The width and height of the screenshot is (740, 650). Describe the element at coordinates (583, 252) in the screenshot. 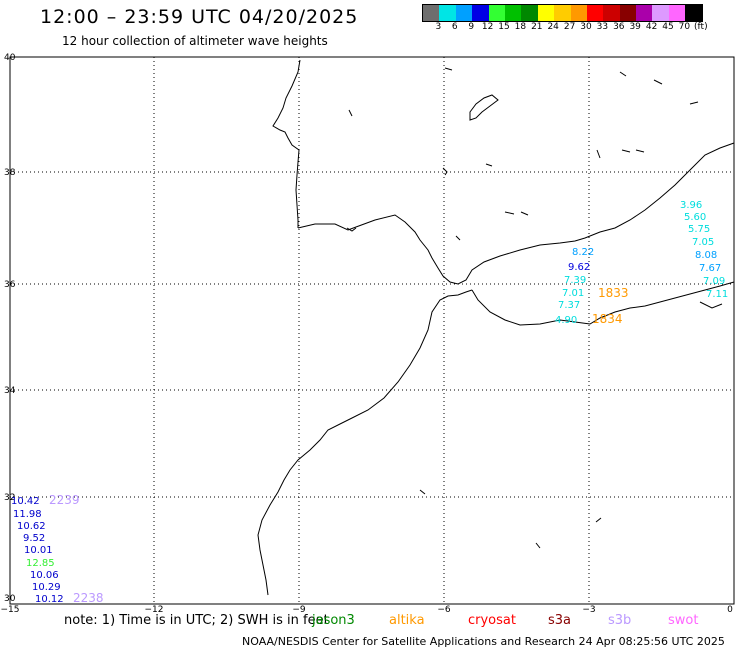

I see `swh-value: 8.22` at that location.